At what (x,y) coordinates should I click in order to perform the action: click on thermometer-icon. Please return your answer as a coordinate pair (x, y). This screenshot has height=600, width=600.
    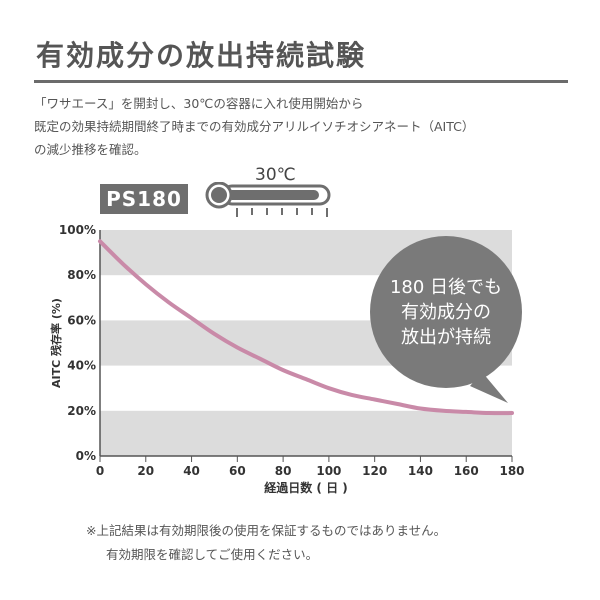
    Looking at the image, I should click on (268, 199).